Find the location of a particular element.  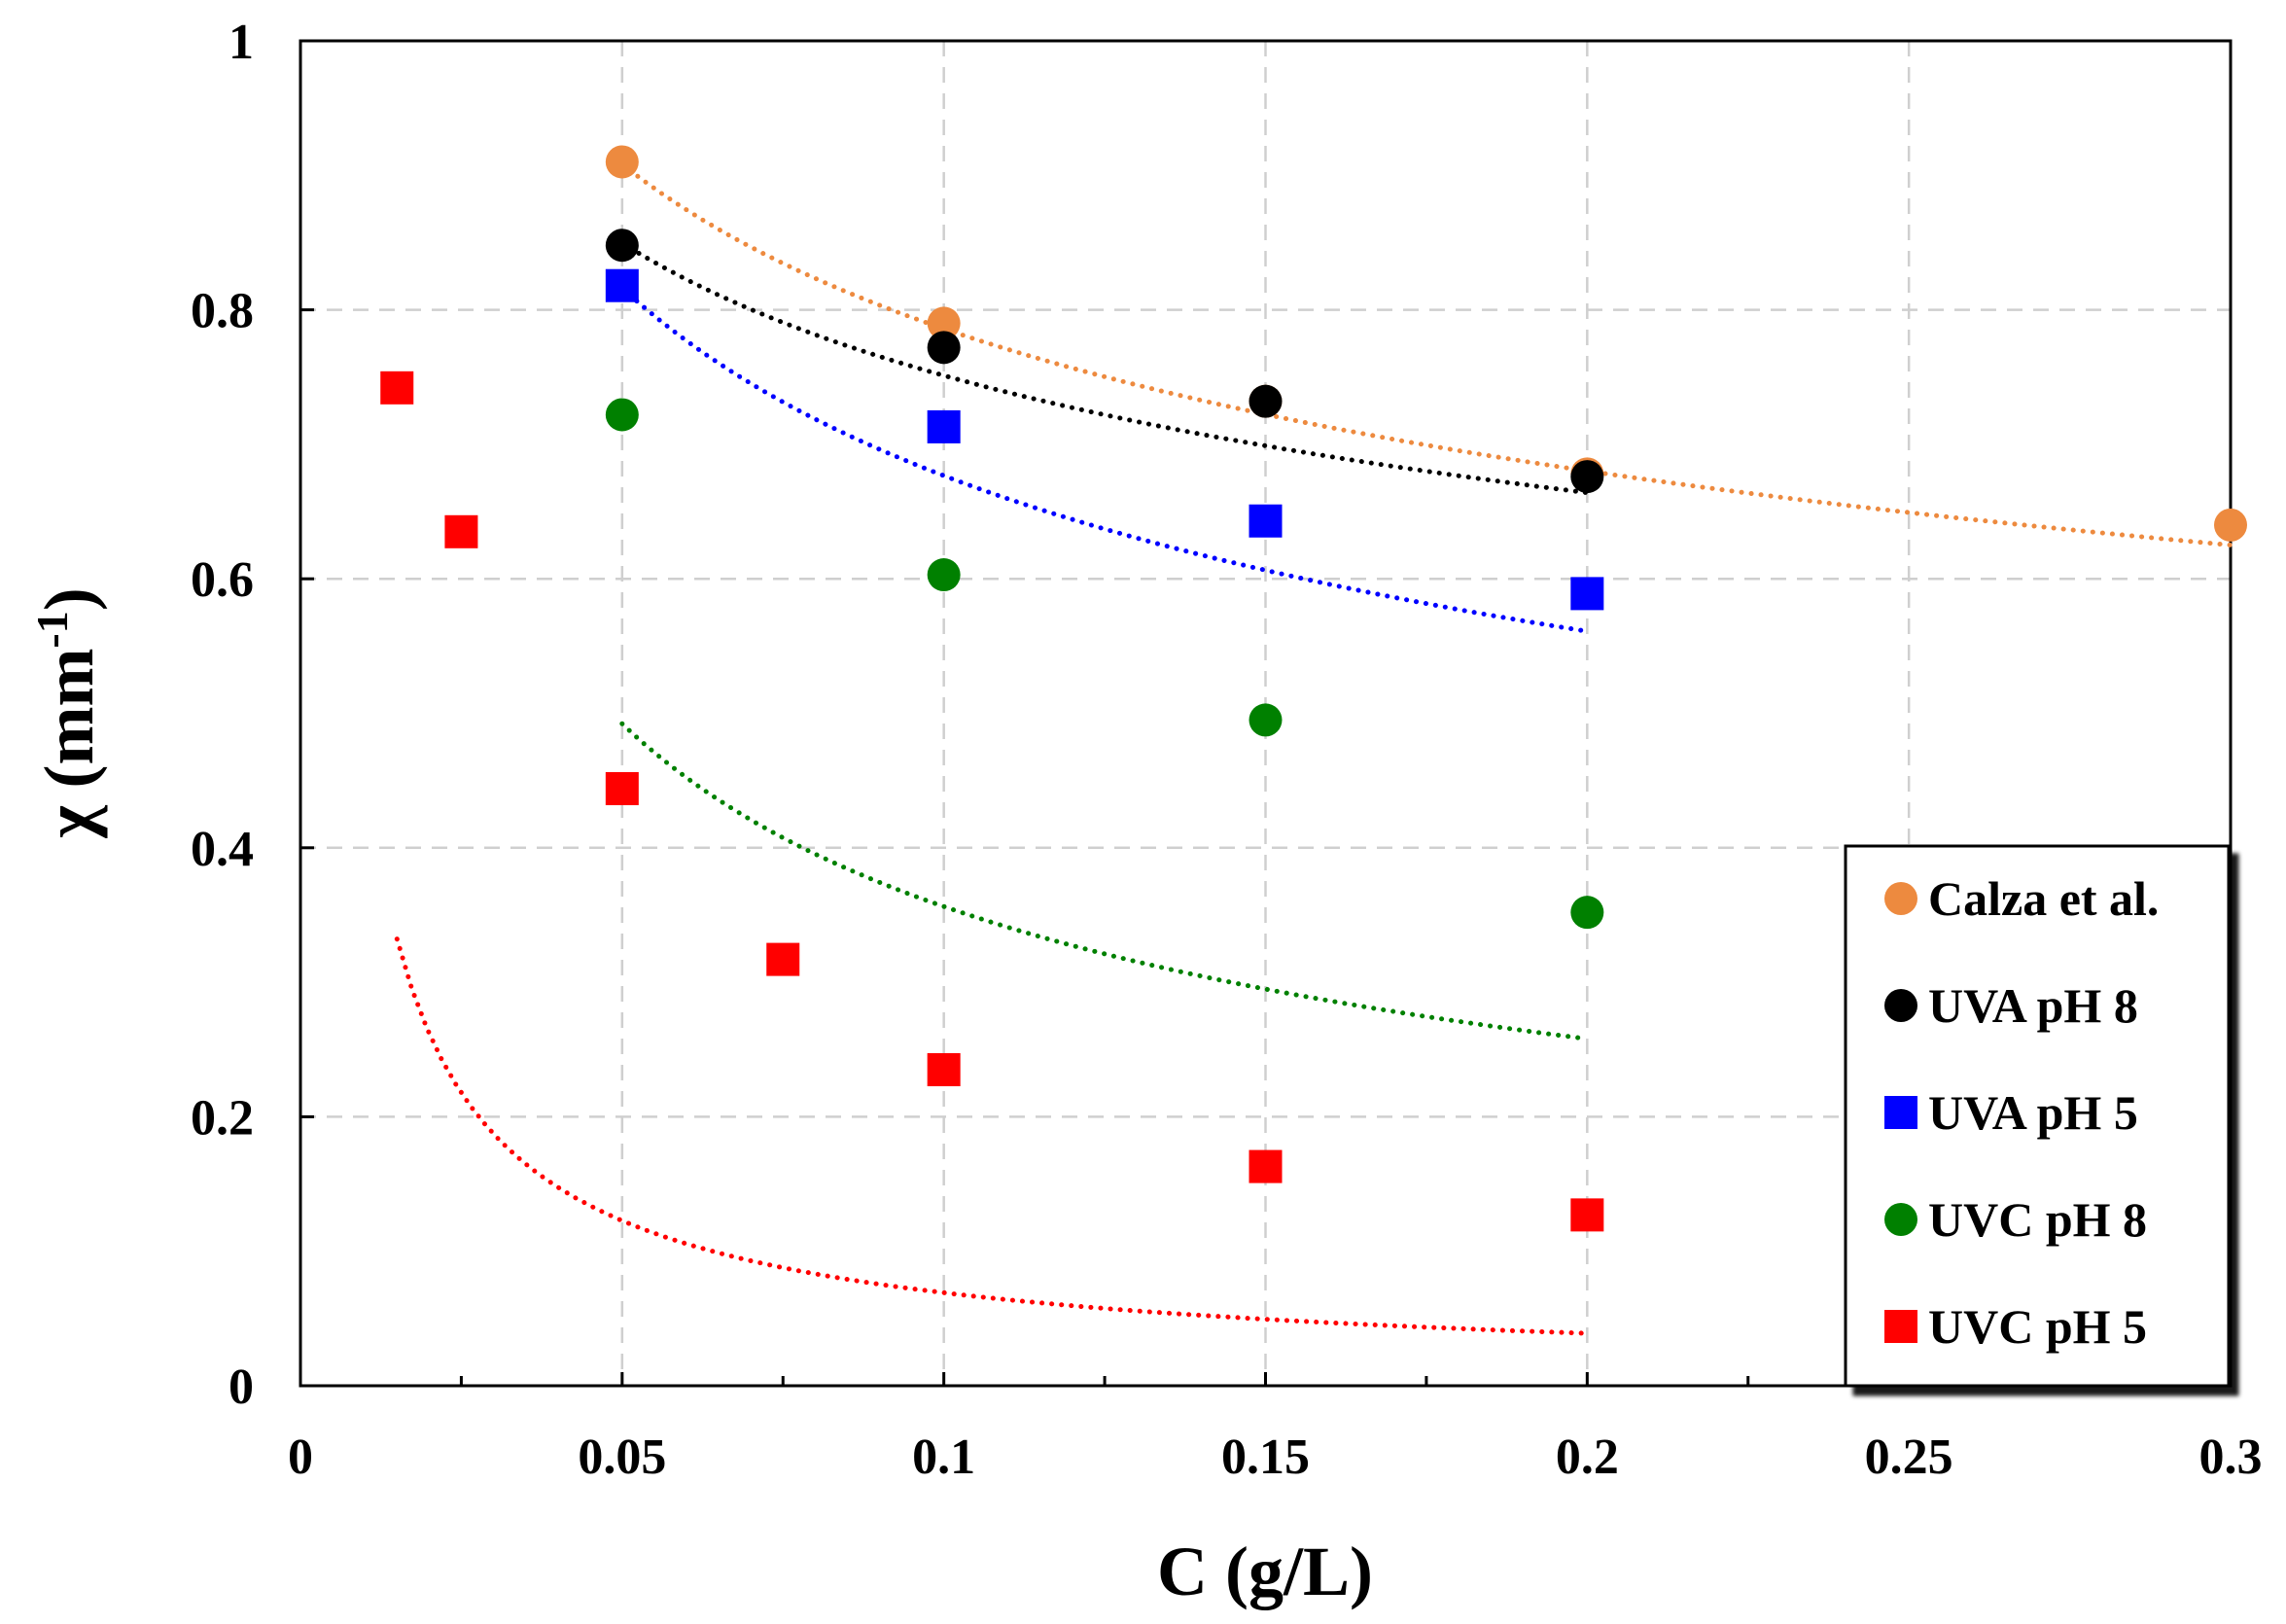

legend-label: UVA pH 5 is located at coordinates (2033, 1112).